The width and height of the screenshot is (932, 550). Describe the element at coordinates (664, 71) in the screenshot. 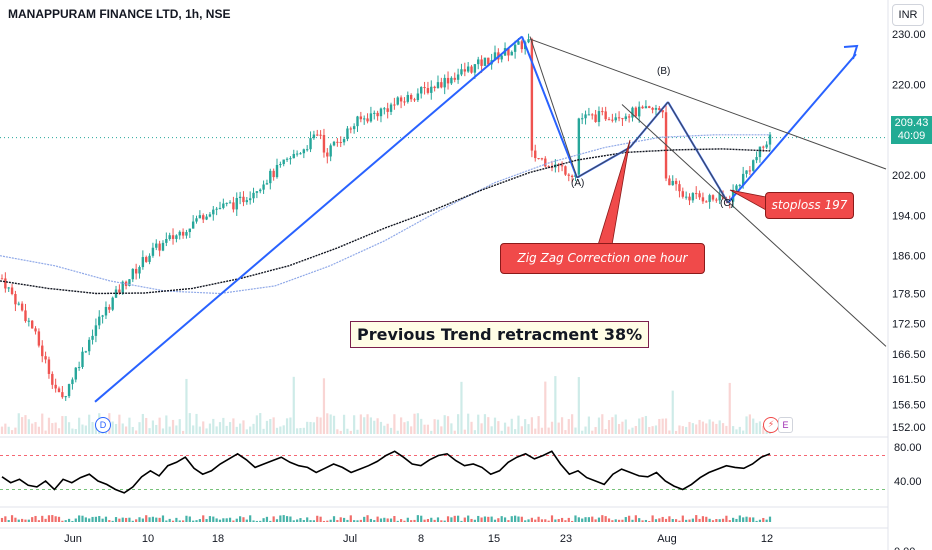

I see `wave-label-b: (B)` at that location.